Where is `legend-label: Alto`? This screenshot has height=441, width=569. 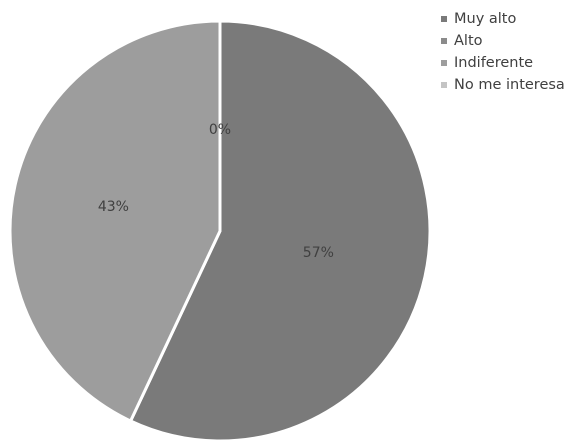
legend-label: Alto is located at coordinates (468, 41).